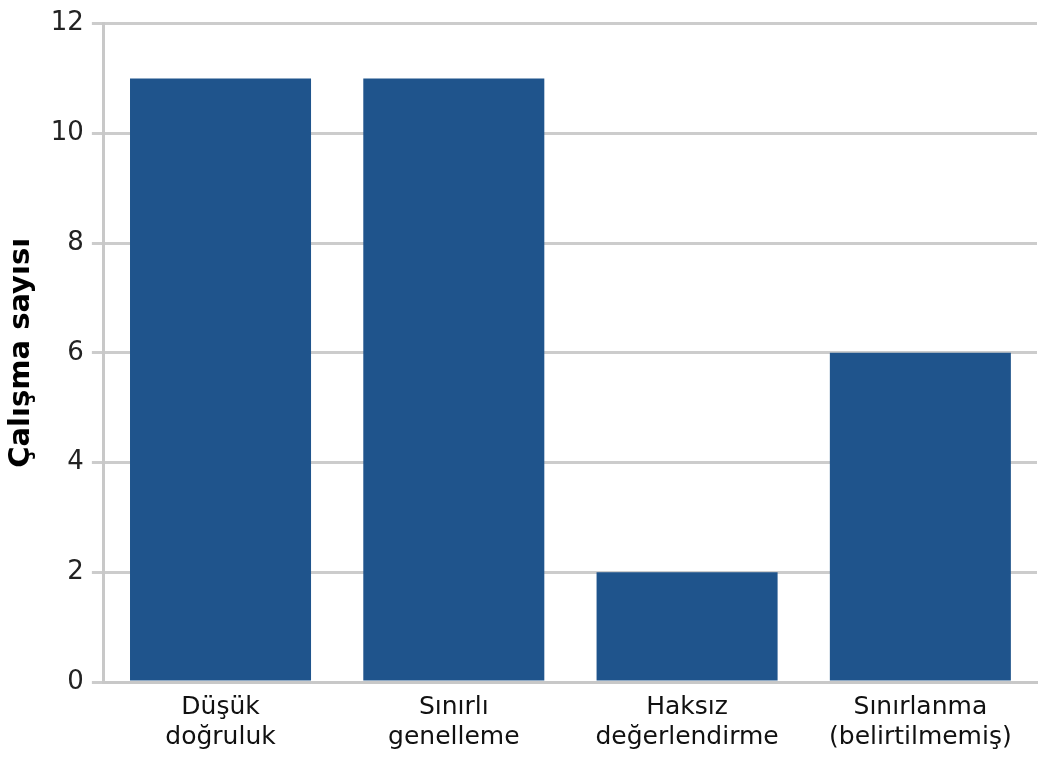  What do you see at coordinates (18, 352) in the screenshot?
I see `y-axis-title: Çalışma sayısı` at bounding box center [18, 352].